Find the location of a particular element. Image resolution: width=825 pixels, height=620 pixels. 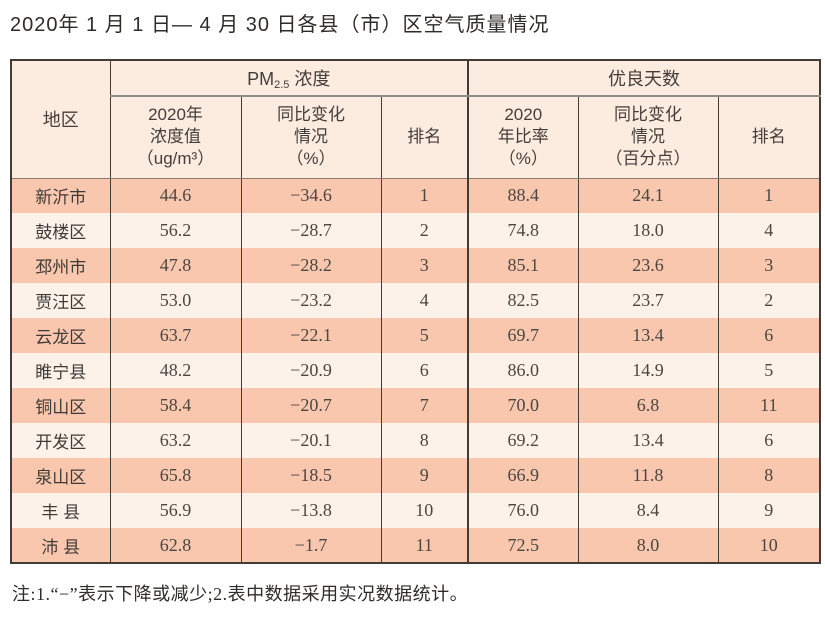

cell-good-rate: 76.0 is located at coordinates (523, 510).